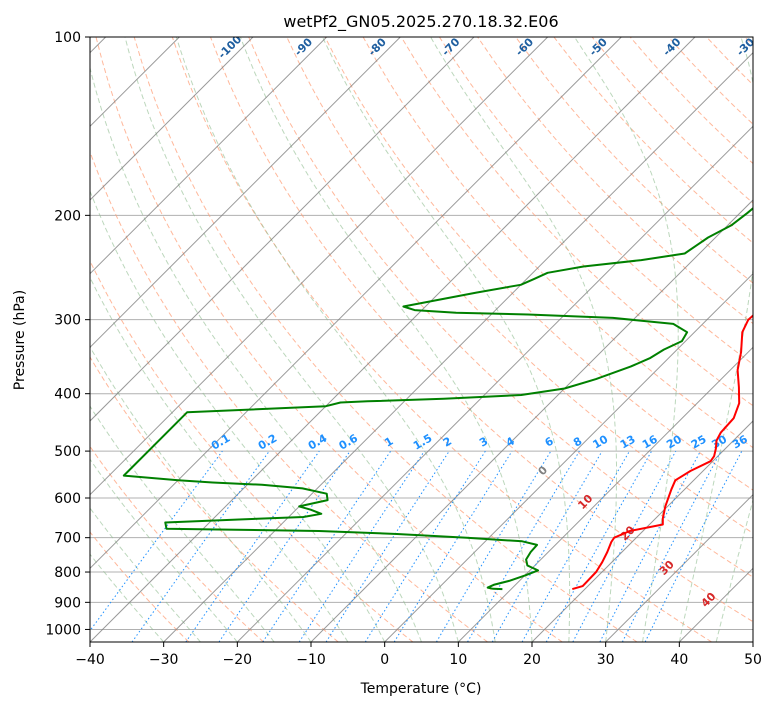  I want to click on y-tick-label: 700, so click(67, 539).